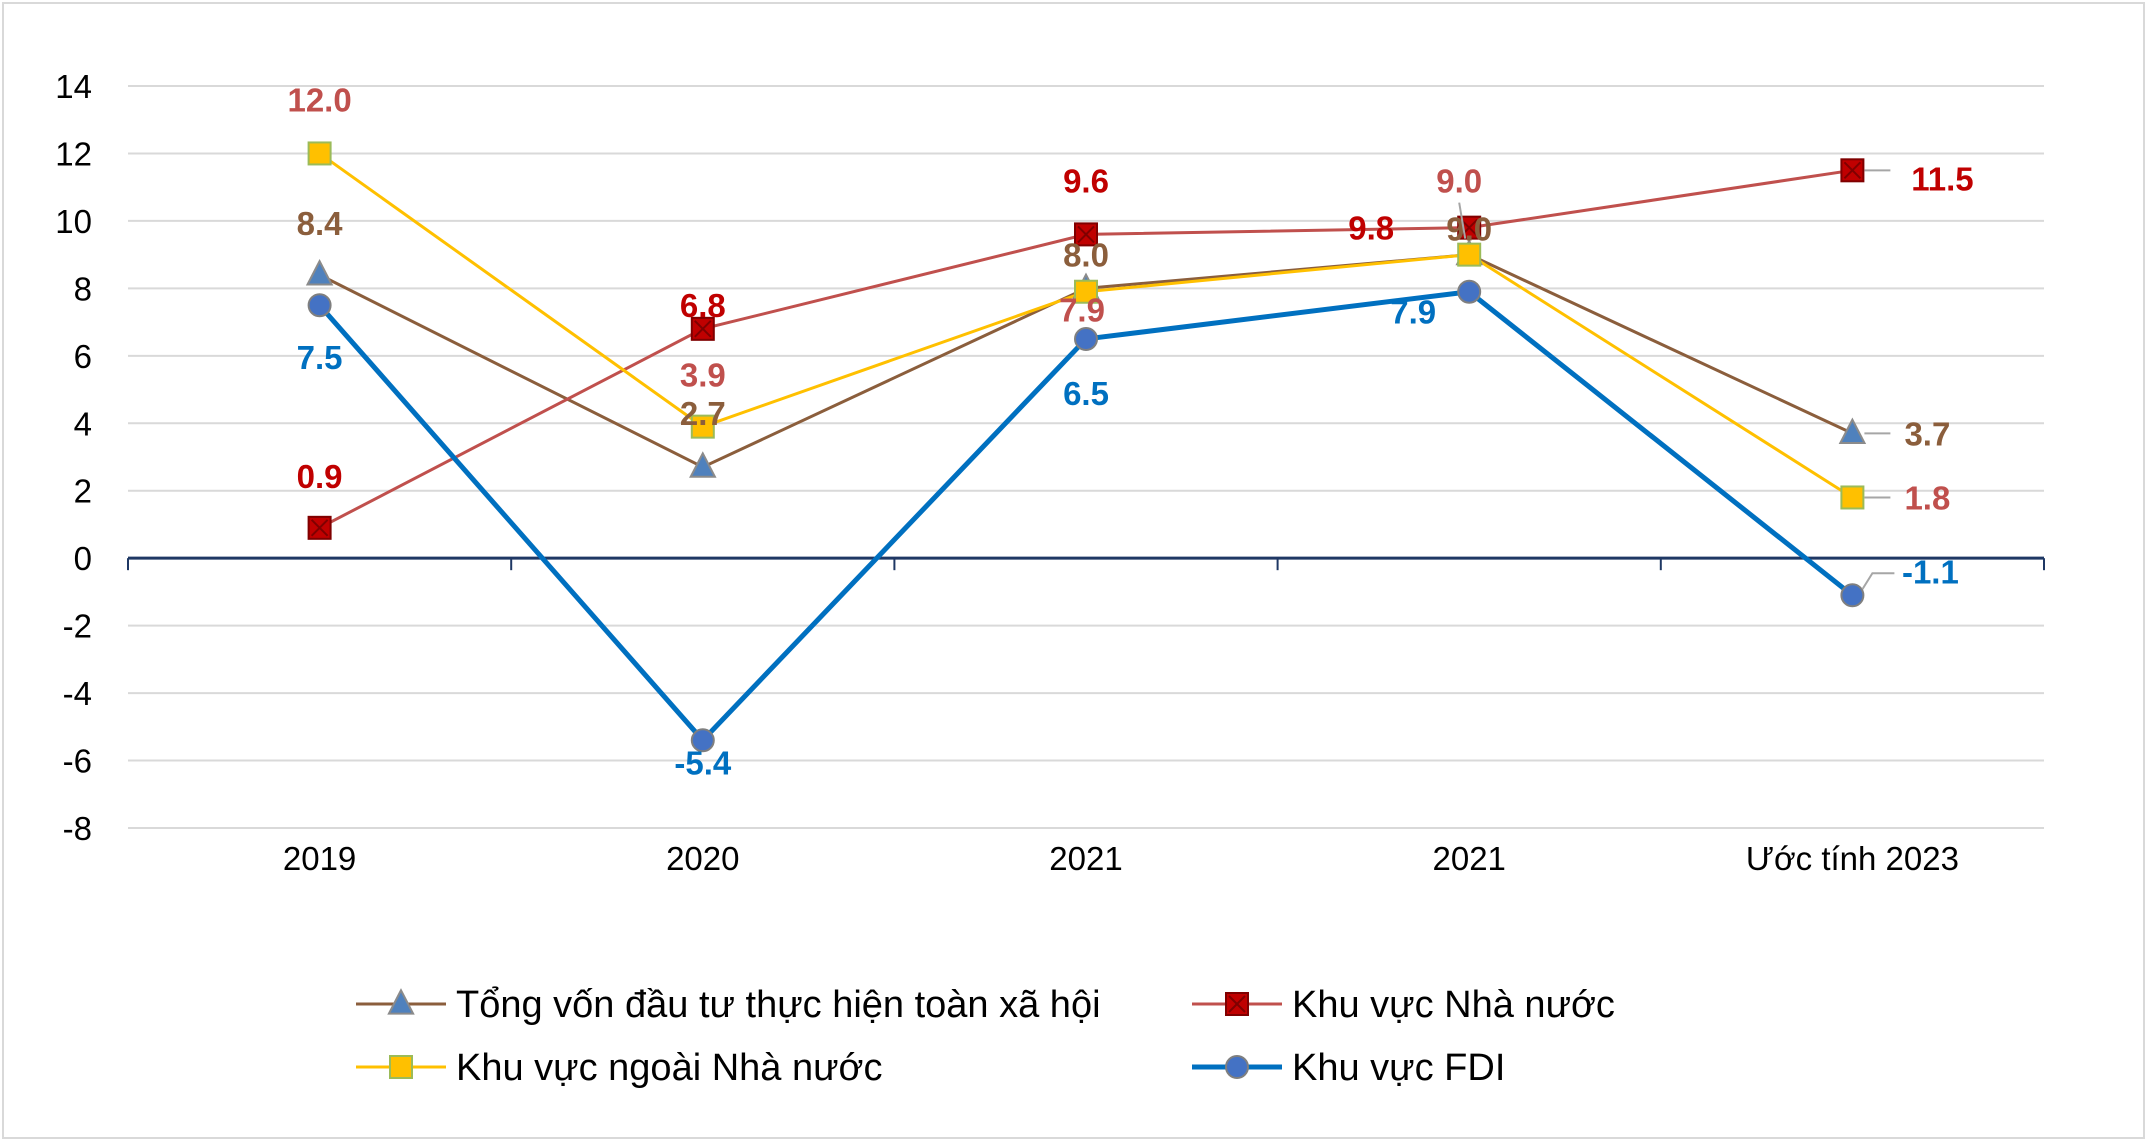 The image size is (2147, 1141). What do you see at coordinates (1086, 254) in the screenshot?
I see `data-label: 8.0` at bounding box center [1086, 254].